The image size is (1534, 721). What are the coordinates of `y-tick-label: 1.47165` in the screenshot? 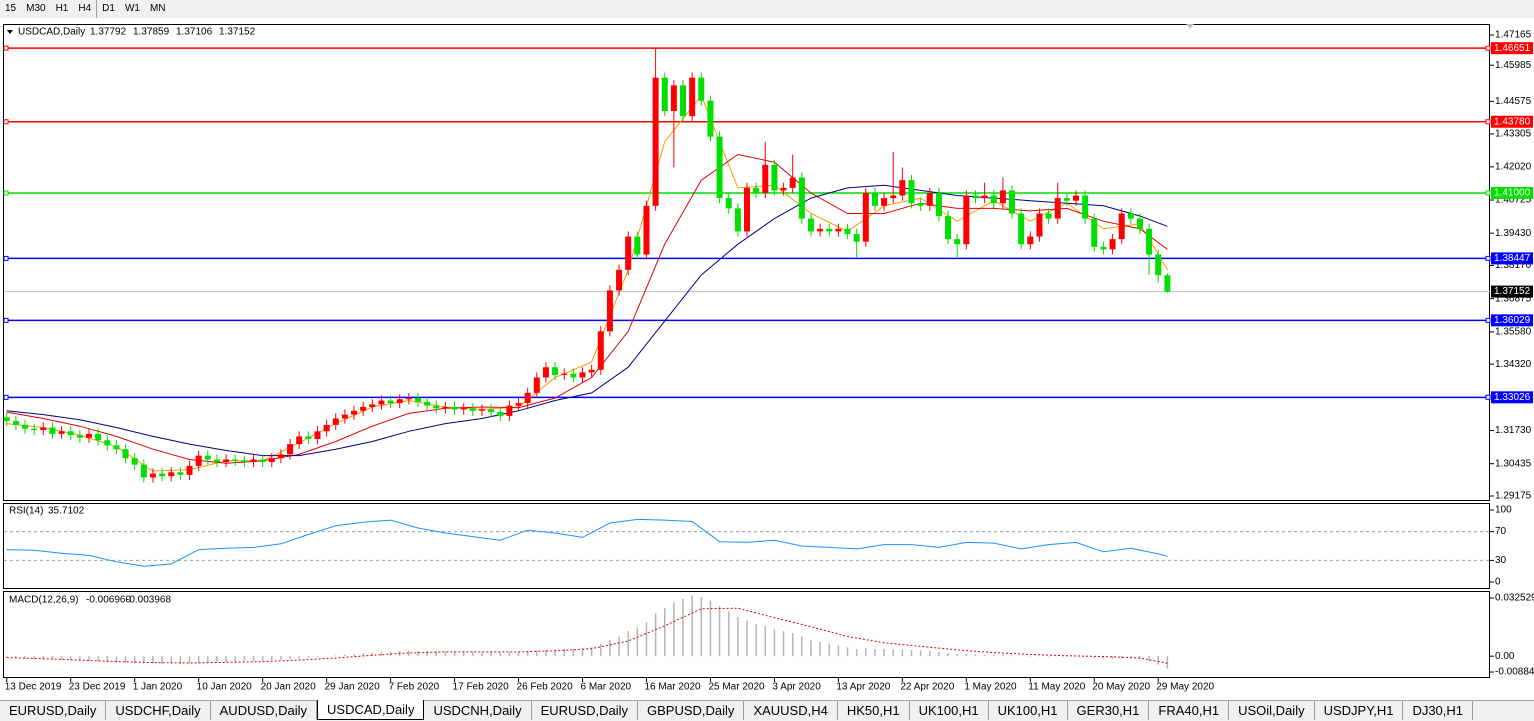 It's located at (1513, 35).